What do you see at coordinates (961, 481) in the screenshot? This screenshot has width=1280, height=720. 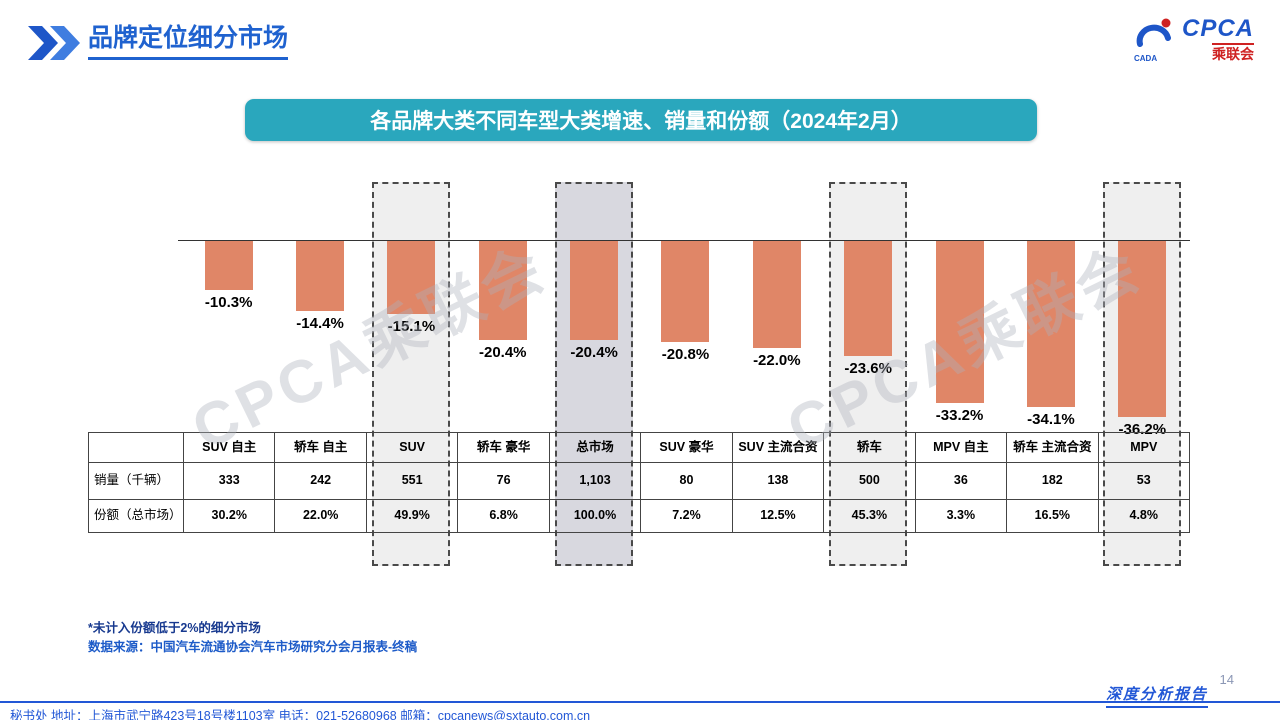 I see `table-cell: 36` at bounding box center [961, 481].